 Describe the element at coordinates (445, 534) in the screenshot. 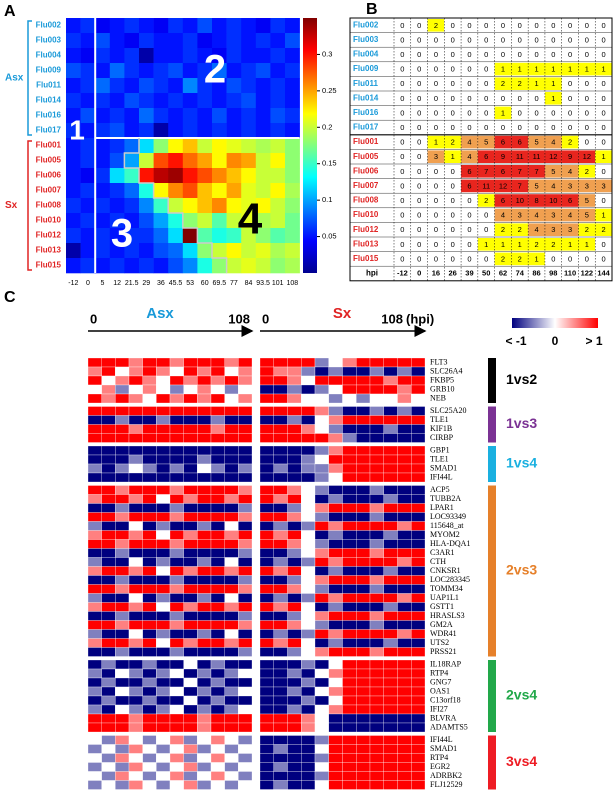

I see `gene-label: MYOM2` at that location.